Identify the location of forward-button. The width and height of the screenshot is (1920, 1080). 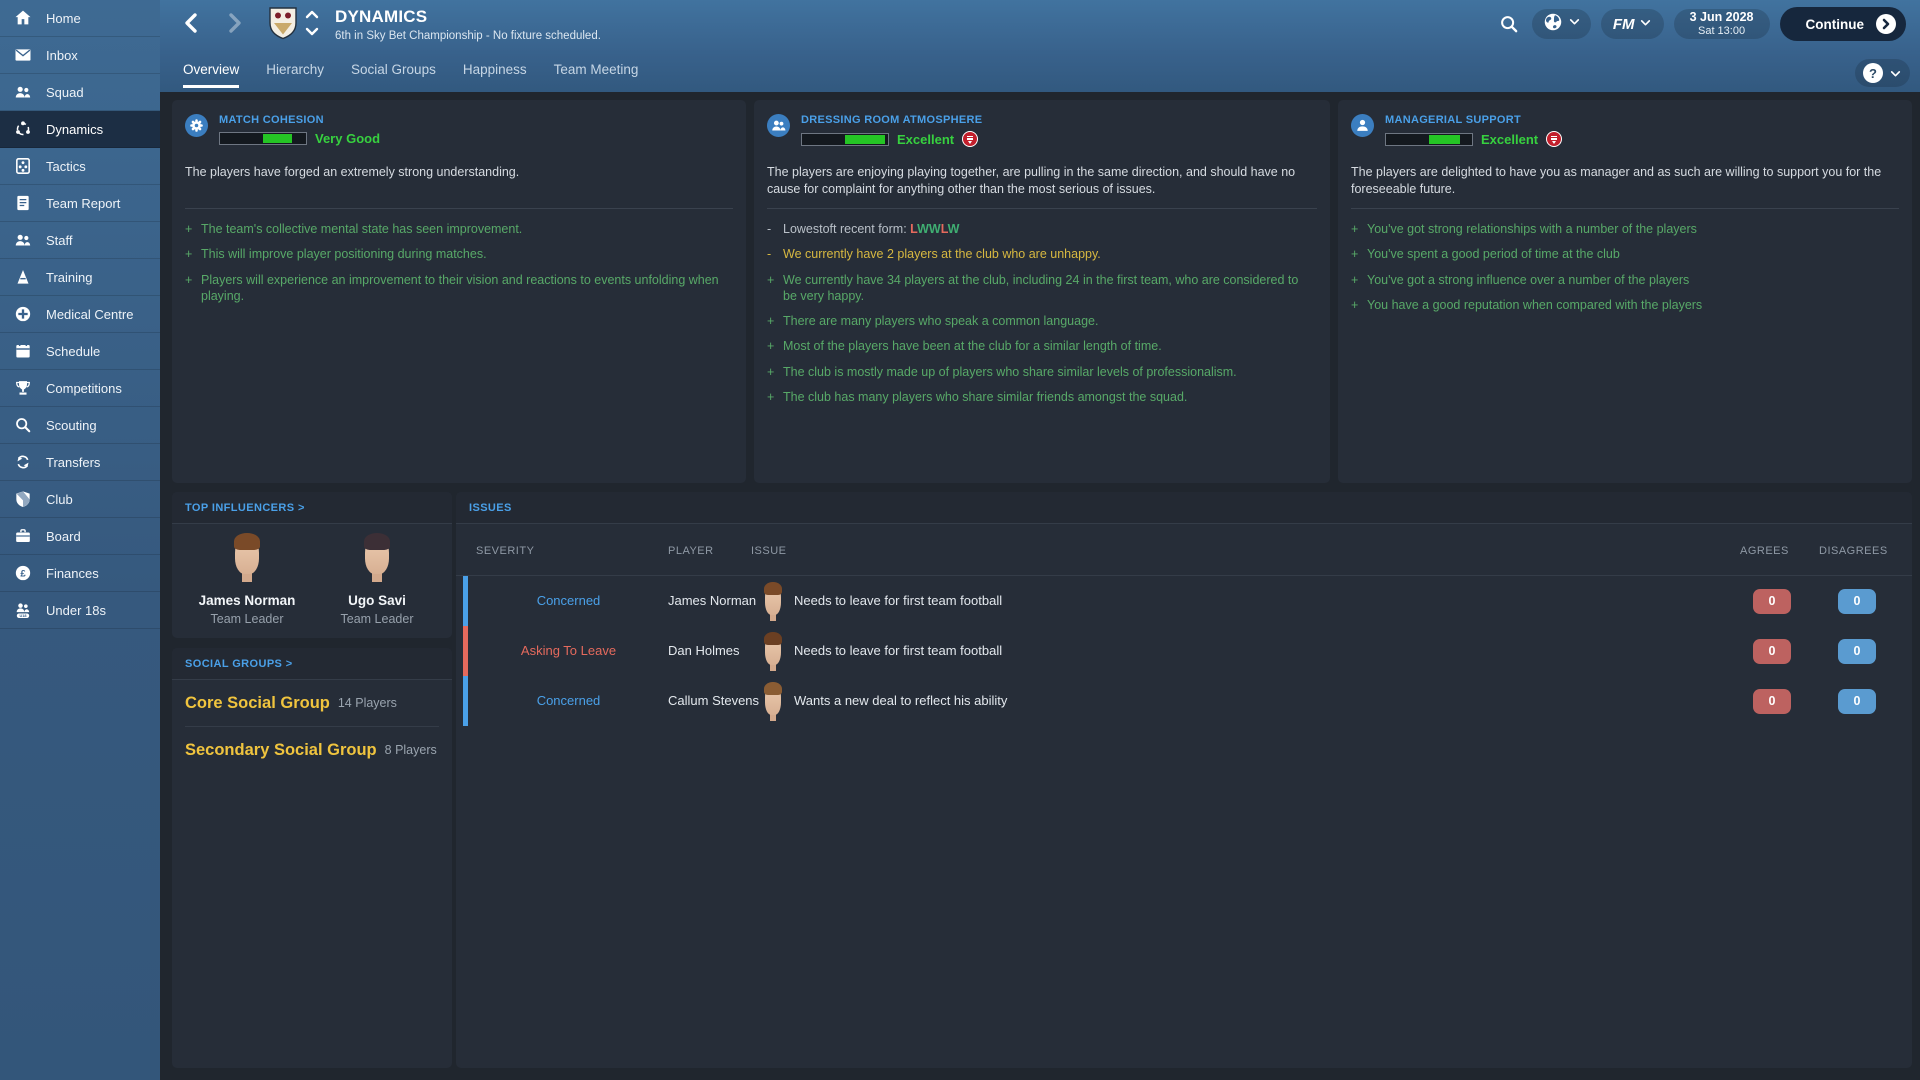
(235, 23).